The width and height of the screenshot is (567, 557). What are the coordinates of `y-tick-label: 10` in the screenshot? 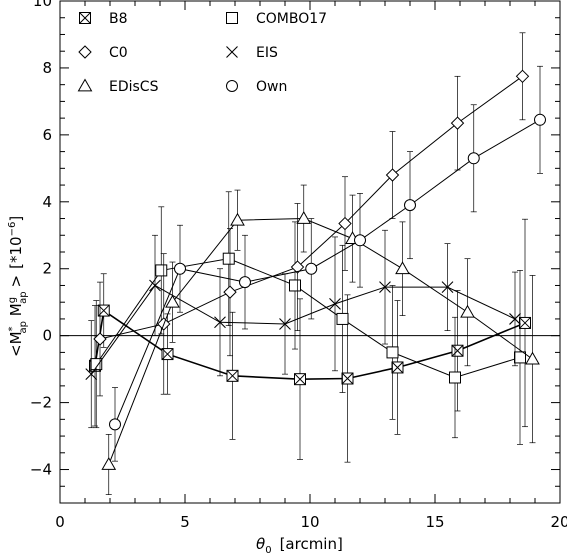 It's located at (42, 5).